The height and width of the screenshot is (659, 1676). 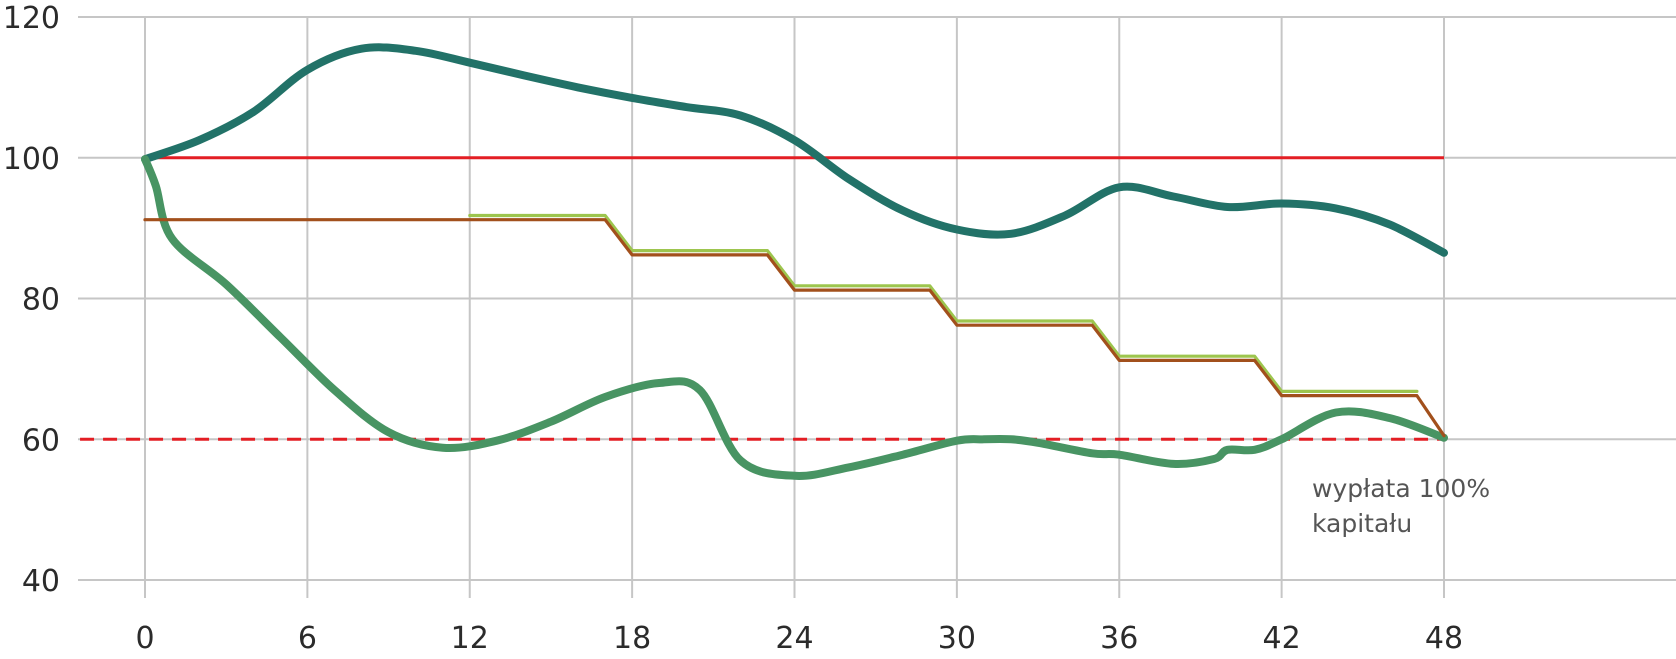 I want to click on annotation-line-1: wypłata 100%, so click(x=1401, y=488).